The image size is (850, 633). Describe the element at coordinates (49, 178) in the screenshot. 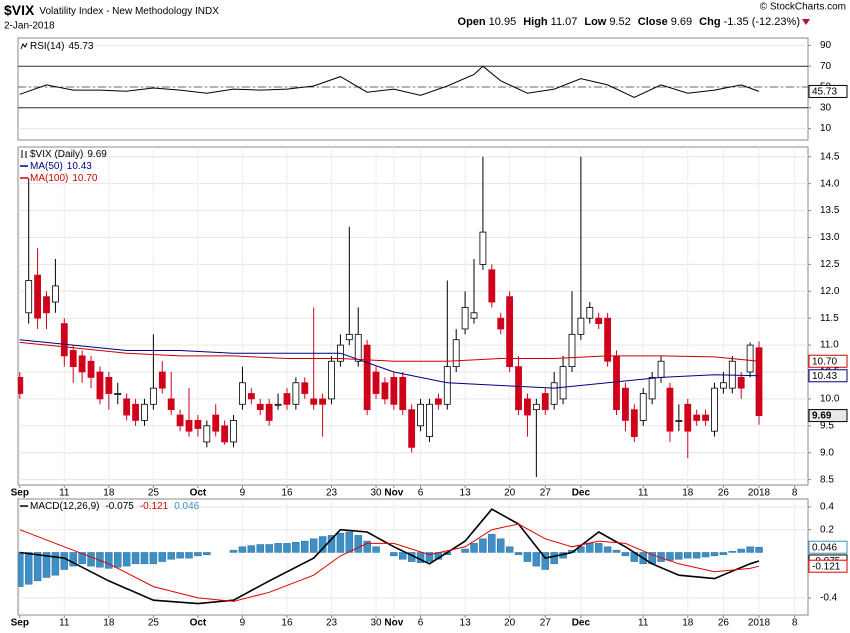

I see `legend-name: MA(100)` at that location.